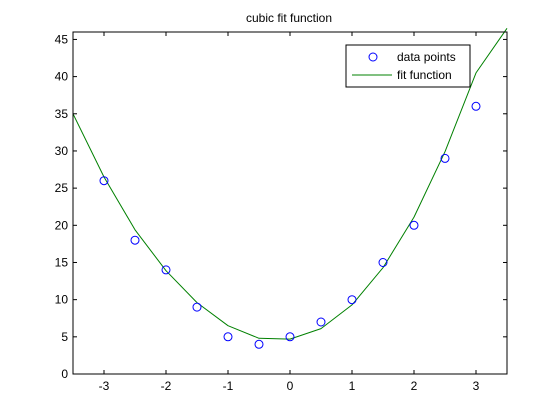 The height and width of the screenshot is (420, 560). I want to click on y-tick-label: 40, so click(62, 77).